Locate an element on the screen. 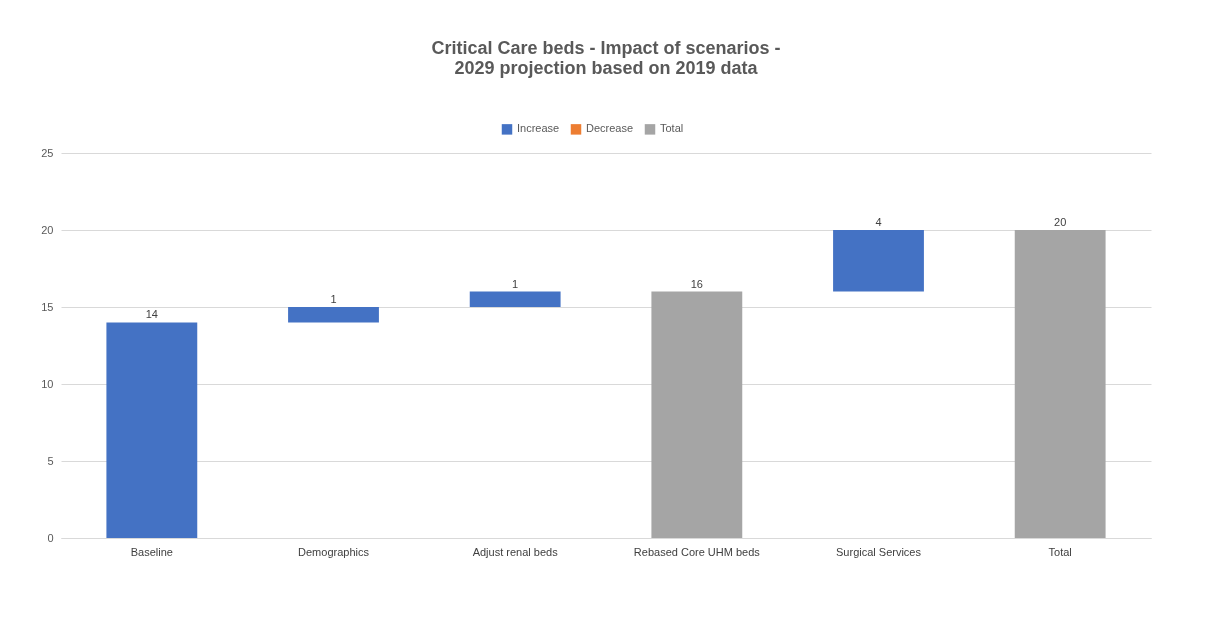  y-tick-label: 5 is located at coordinates (50, 460).